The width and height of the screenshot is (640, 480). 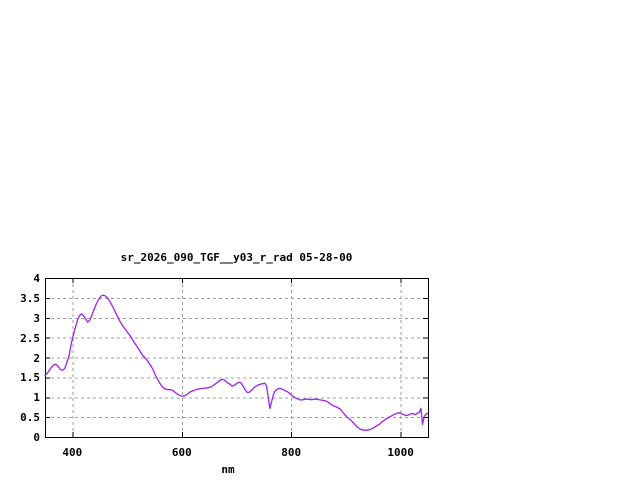 What do you see at coordinates (291, 452) in the screenshot?
I see `x-tick-label: 800` at bounding box center [291, 452].